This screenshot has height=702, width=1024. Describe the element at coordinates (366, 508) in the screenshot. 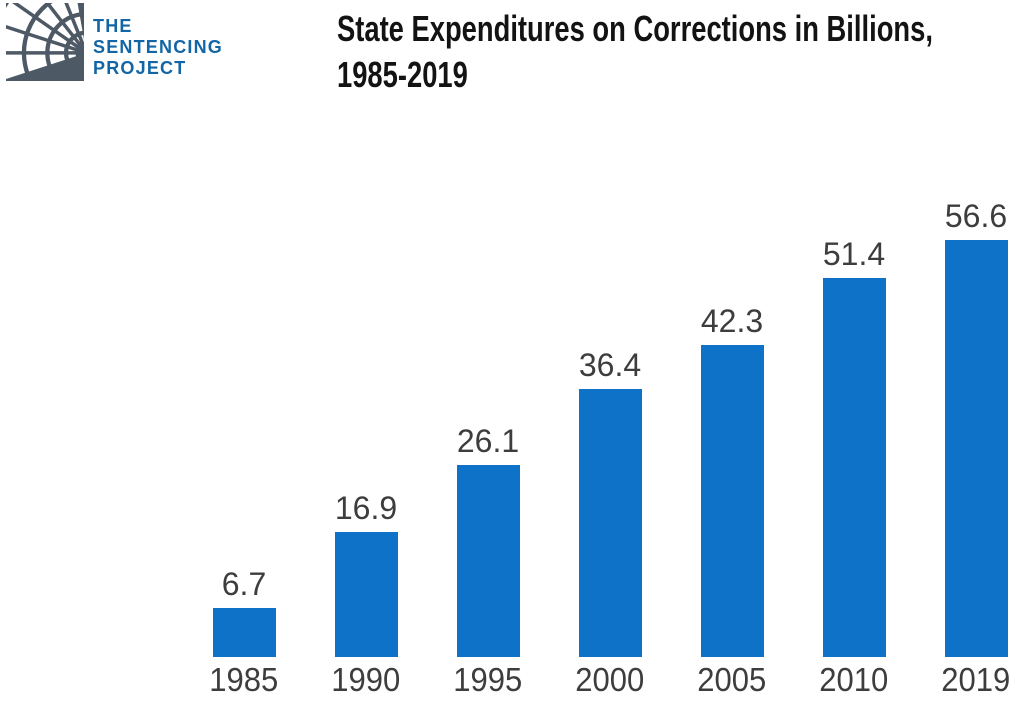

I see `bar-value-label: 16.9` at that location.